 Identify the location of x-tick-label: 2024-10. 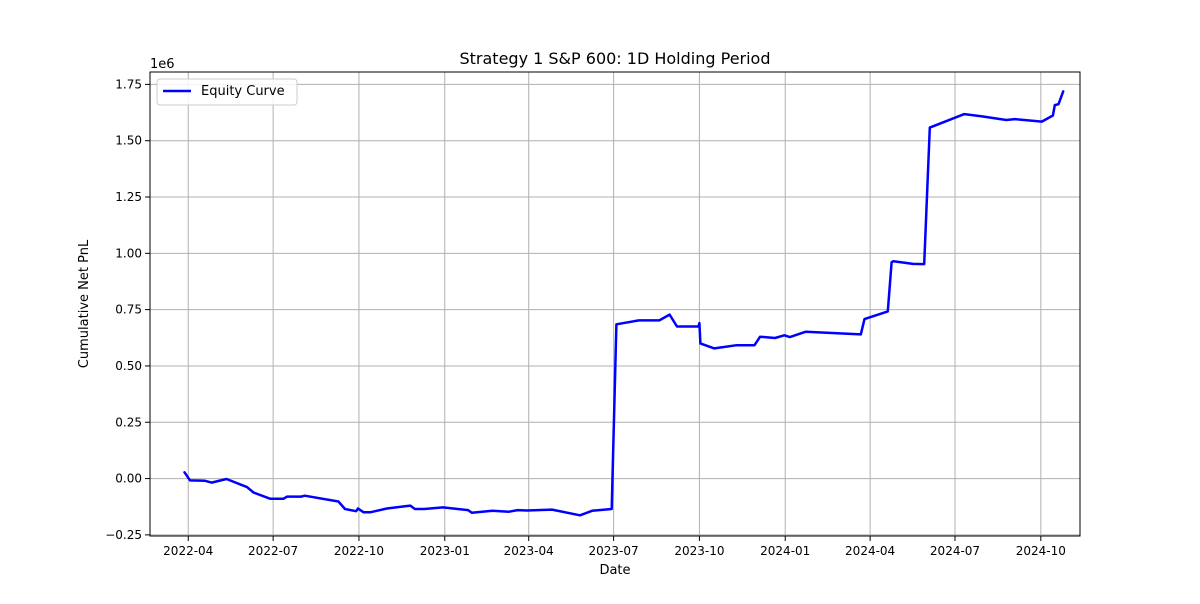
(1041, 551).